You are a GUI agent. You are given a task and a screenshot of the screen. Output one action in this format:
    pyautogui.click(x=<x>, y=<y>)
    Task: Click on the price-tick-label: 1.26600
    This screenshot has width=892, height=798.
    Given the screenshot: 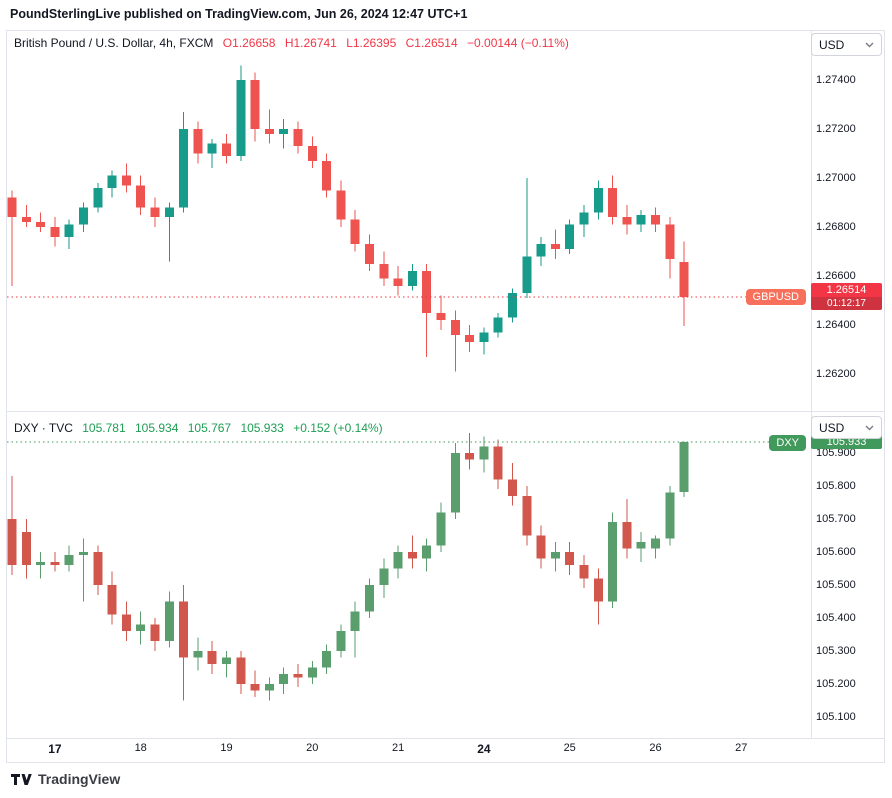 What is the action you would take?
    pyautogui.click(x=836, y=276)
    